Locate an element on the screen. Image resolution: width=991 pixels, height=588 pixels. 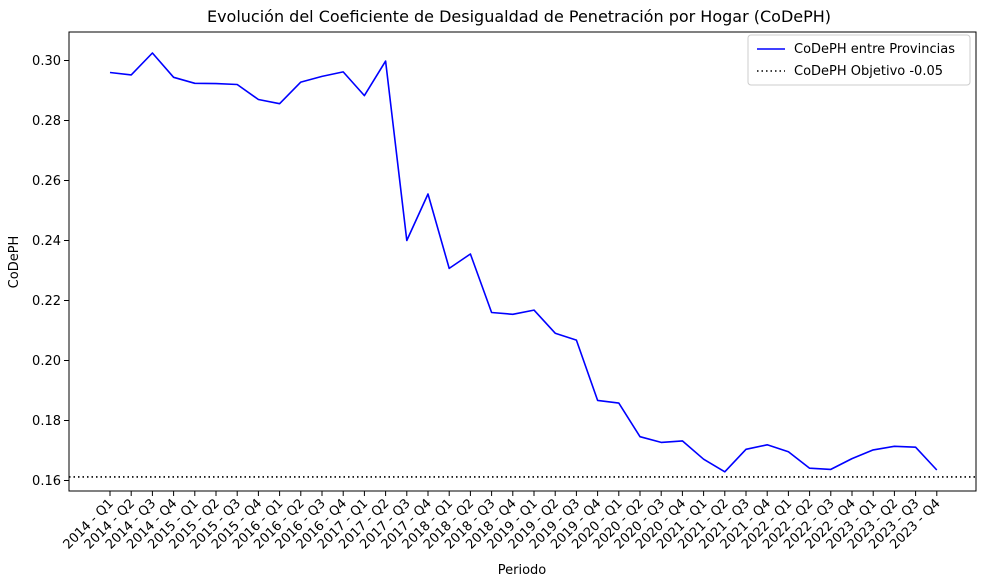
y-tick-label: 0.28 is located at coordinates (46, 121).